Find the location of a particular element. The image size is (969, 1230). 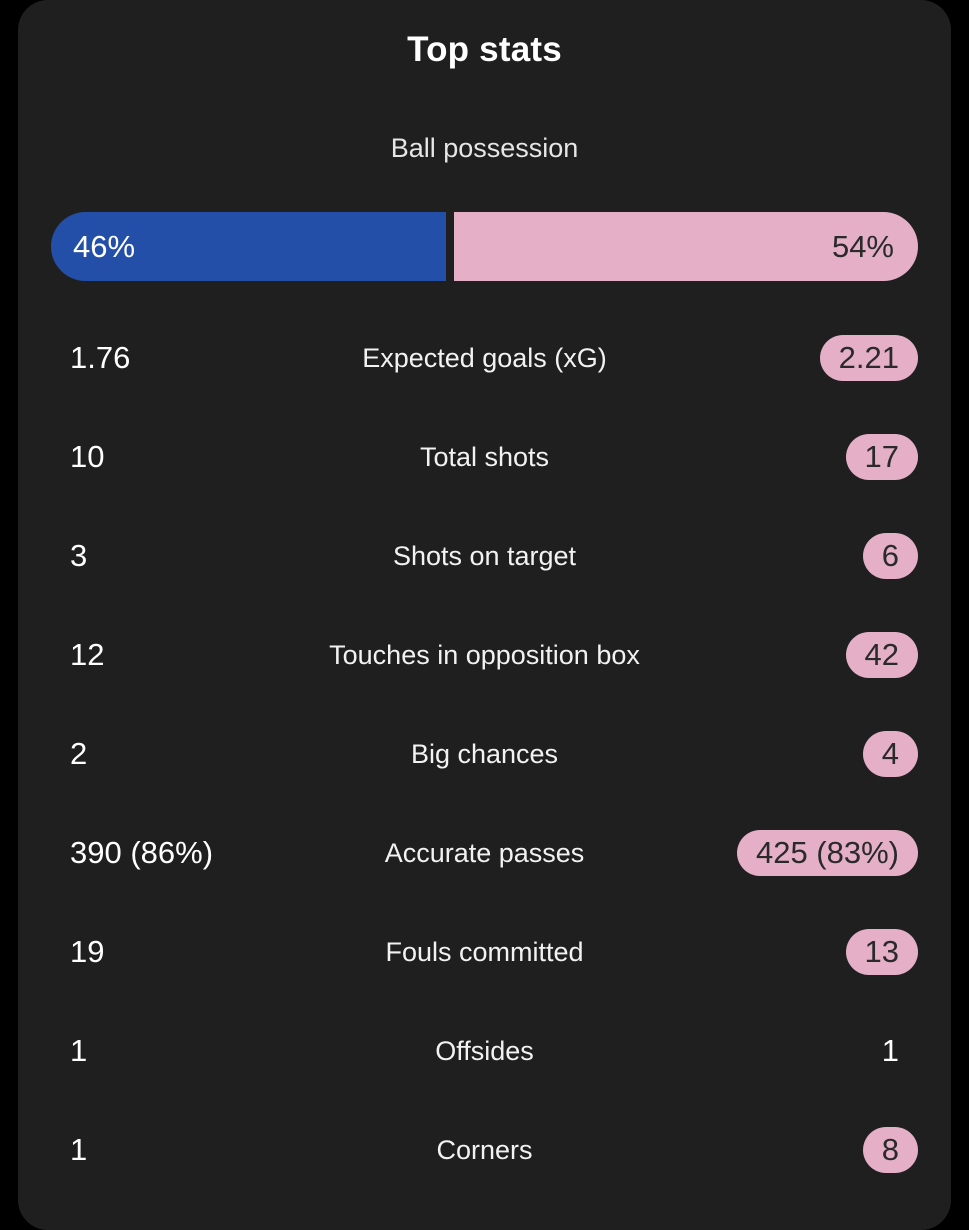

stat-row-offsides: 1 Offsides 1 is located at coordinates (484, 1051).